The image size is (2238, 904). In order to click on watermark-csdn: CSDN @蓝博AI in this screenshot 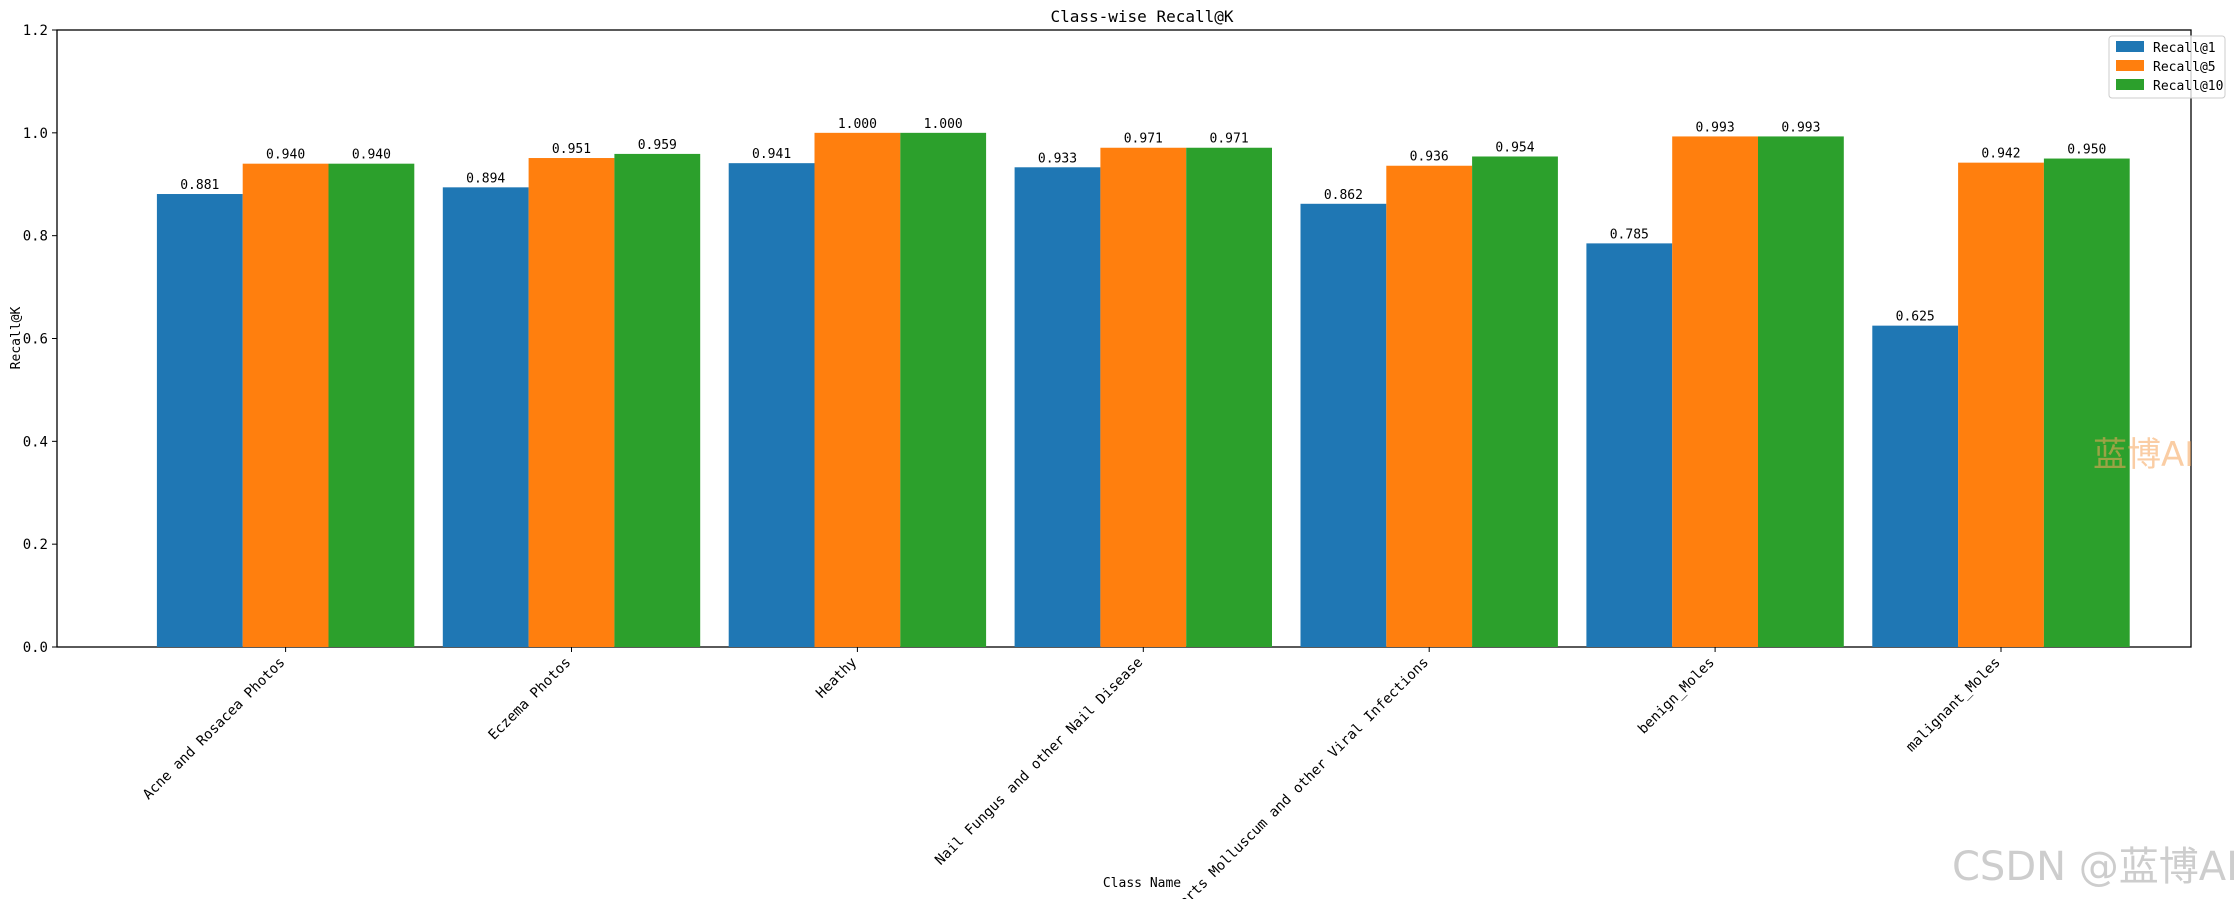, I will do `click(2095, 867)`.